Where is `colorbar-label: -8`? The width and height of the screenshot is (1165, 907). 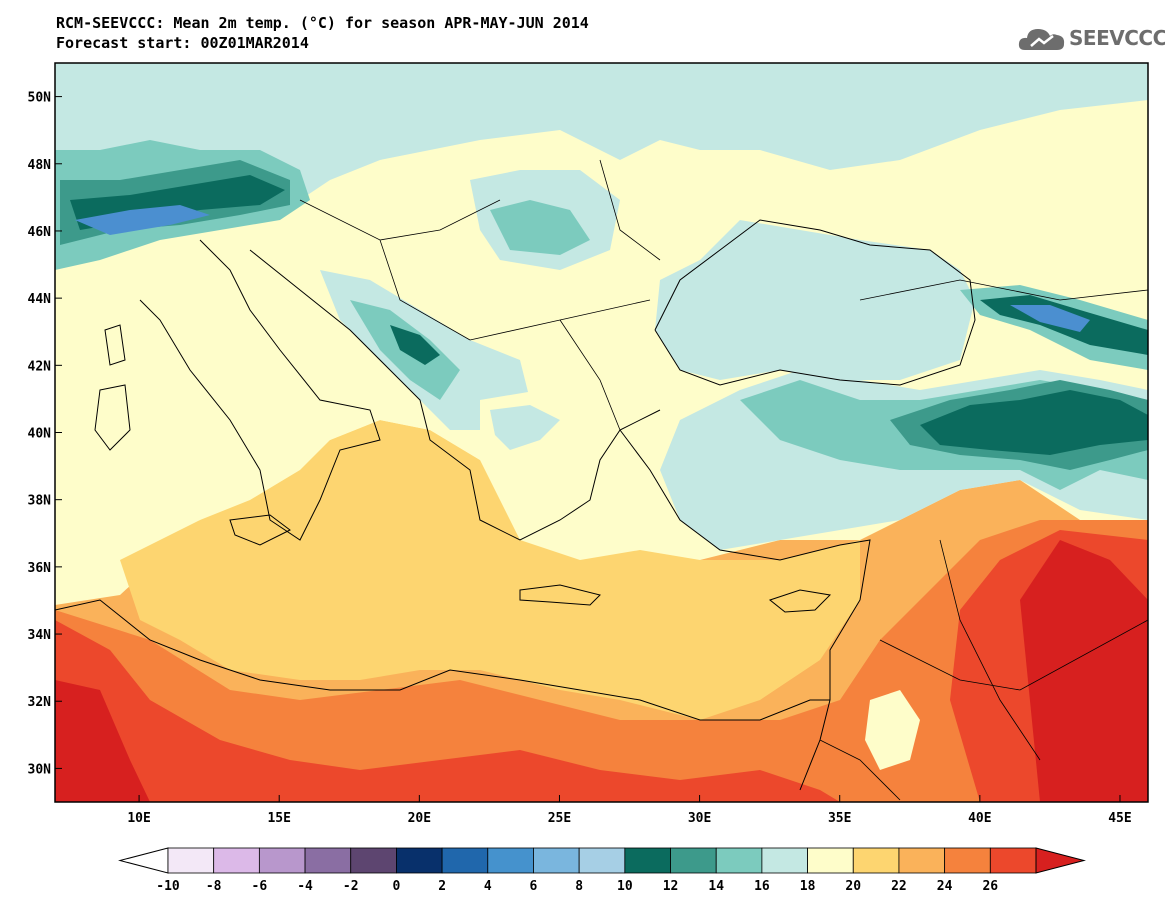 colorbar-label: -8 is located at coordinates (214, 886).